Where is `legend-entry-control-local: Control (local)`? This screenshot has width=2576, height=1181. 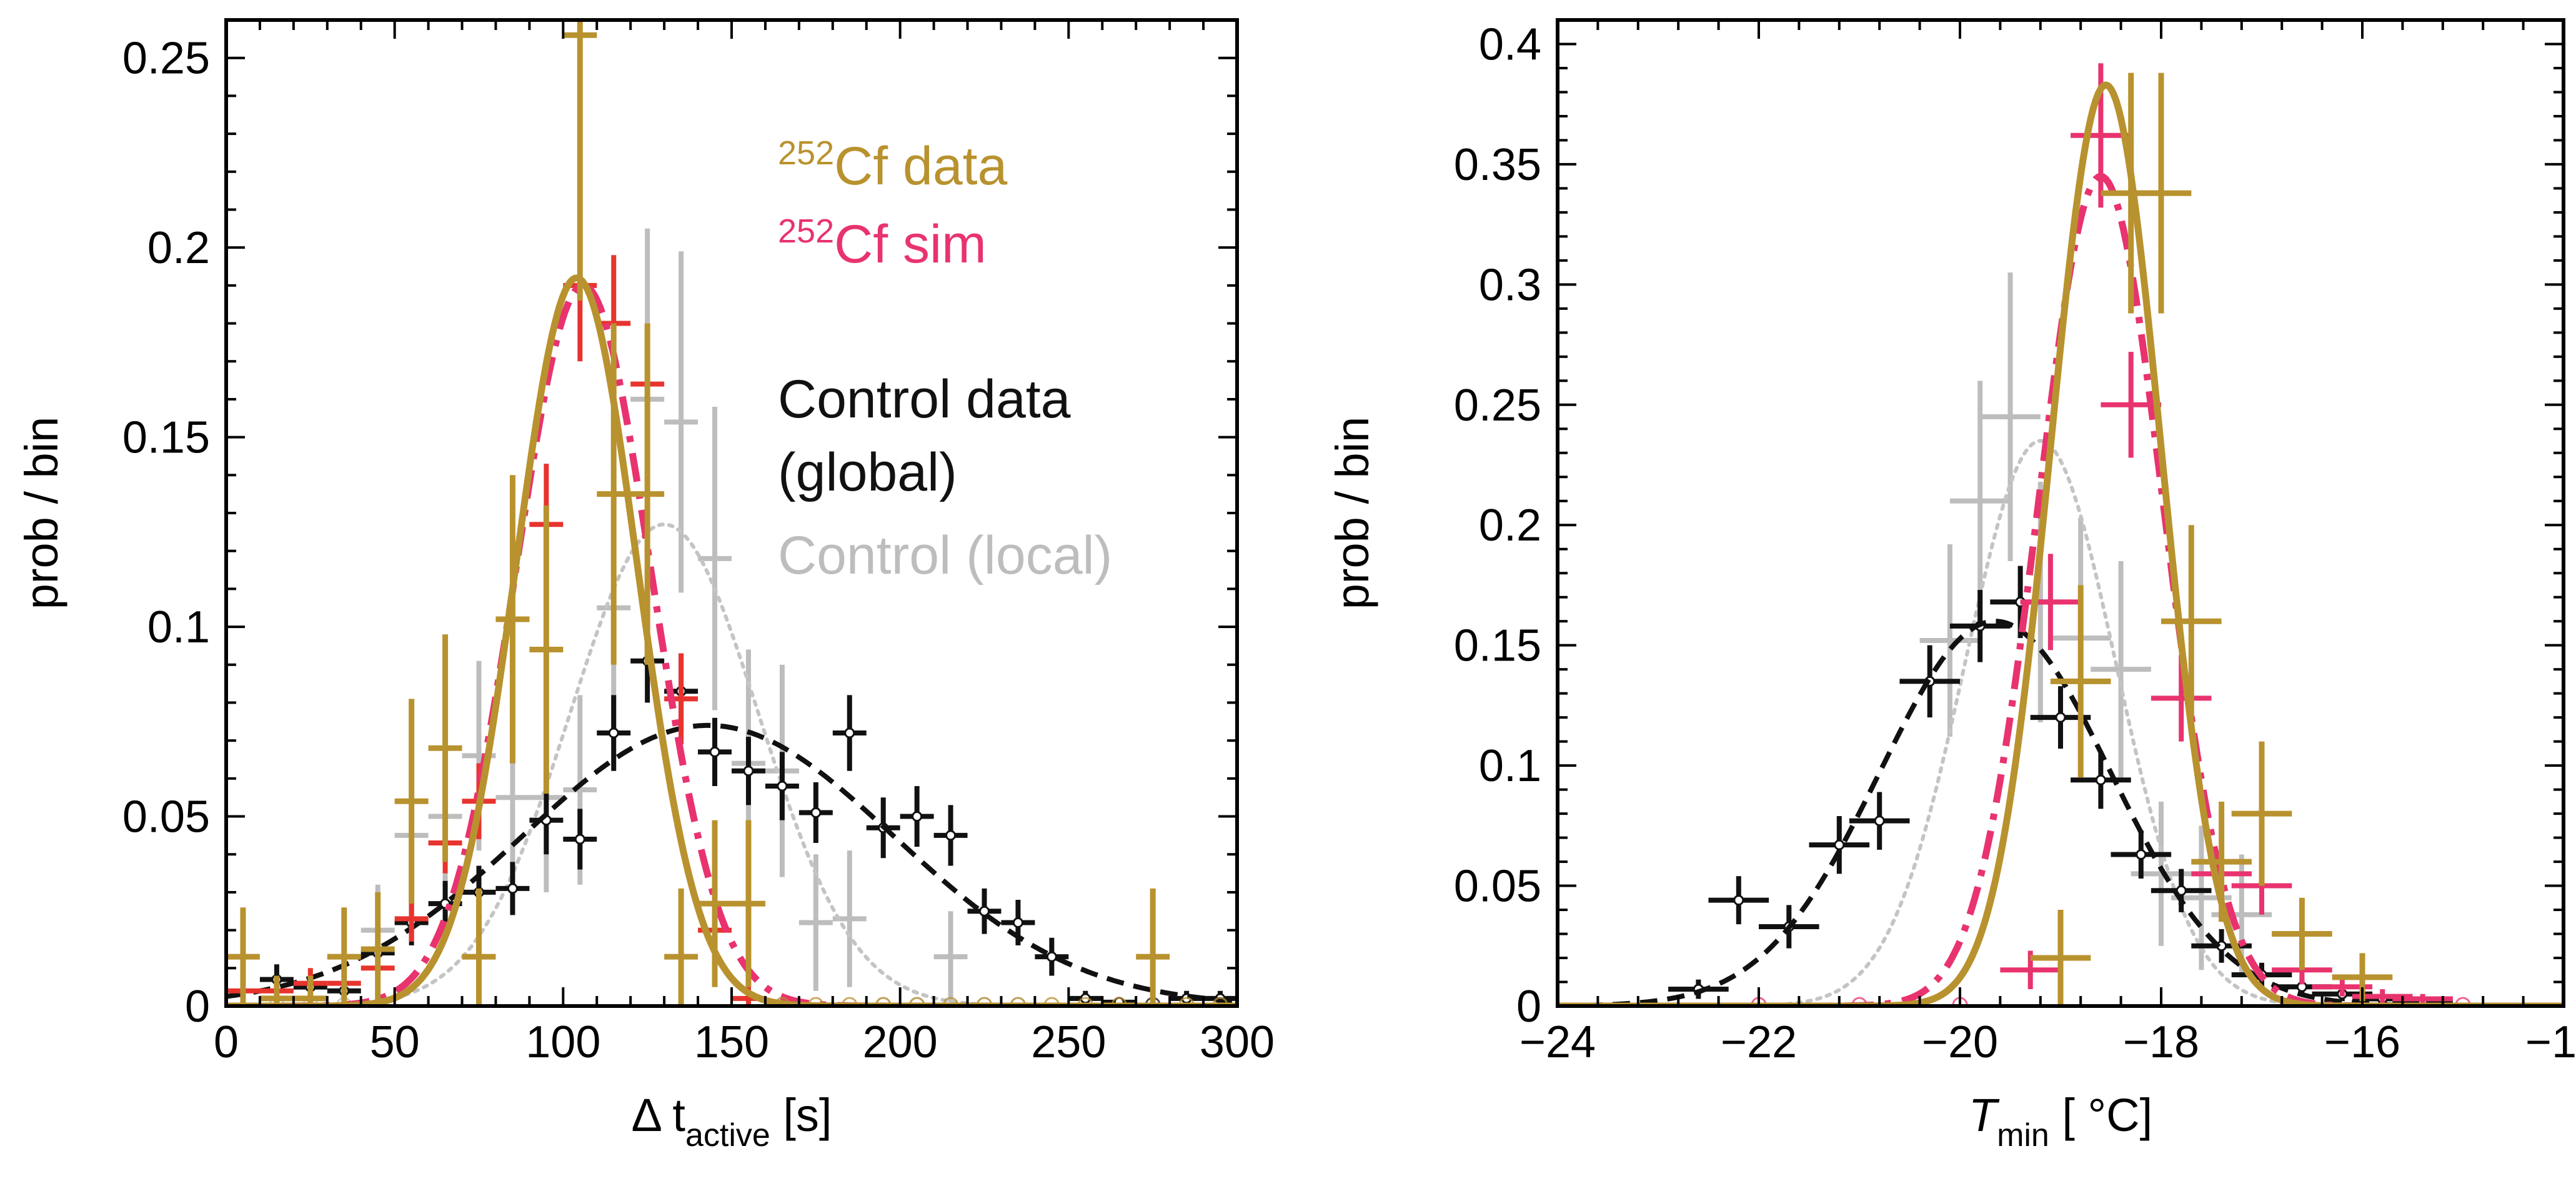
legend-entry-control-local: Control (local) is located at coordinates (945, 556).